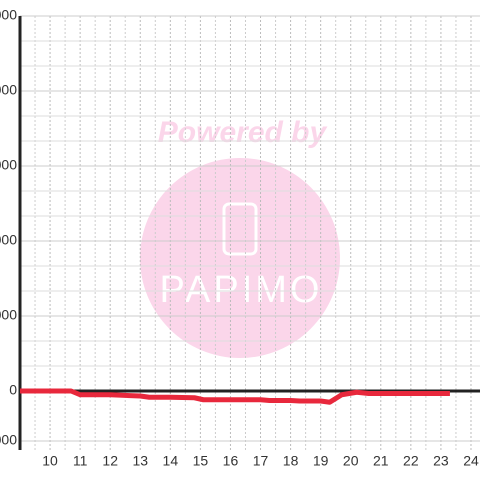 The height and width of the screenshot is (480, 480). I want to click on y-tick-label: 0, so click(13, 390).